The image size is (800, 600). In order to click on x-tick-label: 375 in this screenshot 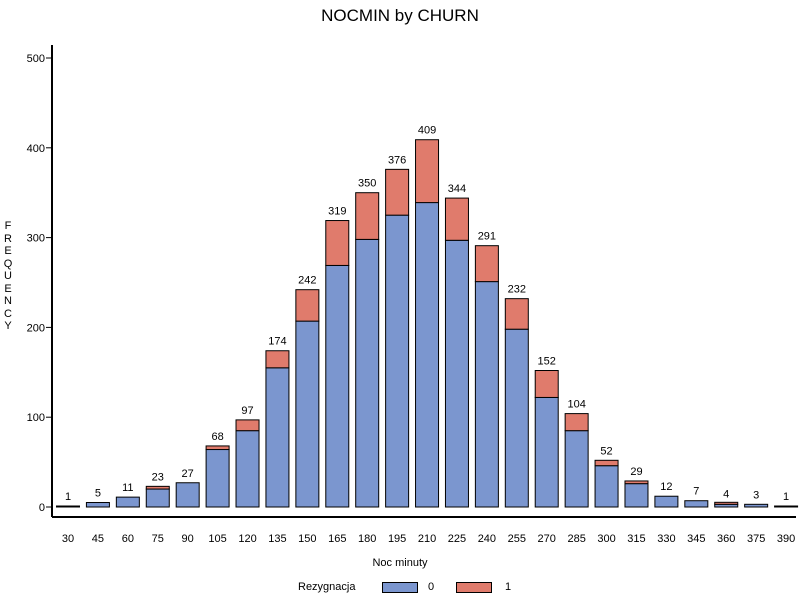, I will do `click(756, 539)`.